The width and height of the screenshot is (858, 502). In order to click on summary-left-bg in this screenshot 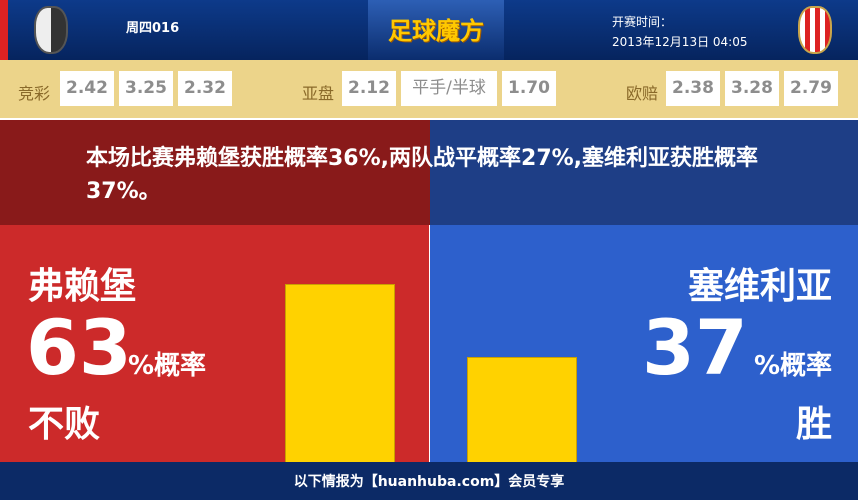, I will do `click(215, 172)`.